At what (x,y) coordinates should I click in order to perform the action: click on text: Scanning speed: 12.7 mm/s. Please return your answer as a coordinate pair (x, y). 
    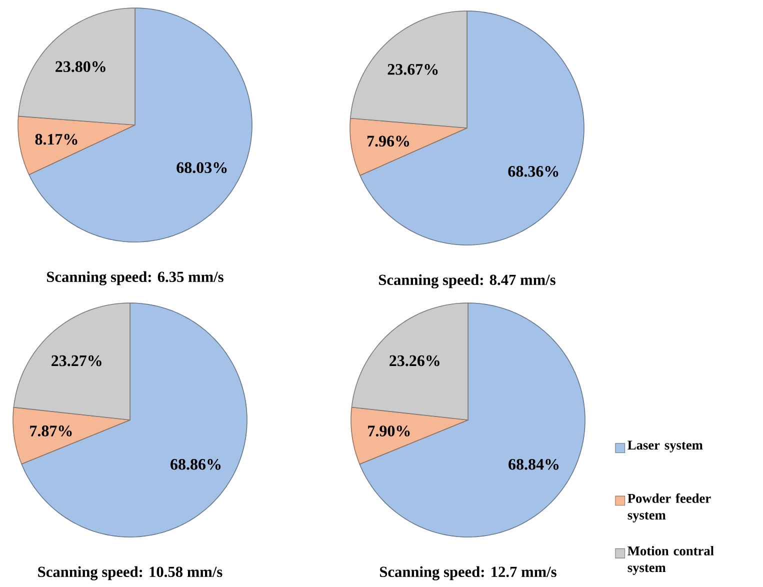
    Looking at the image, I should click on (468, 573).